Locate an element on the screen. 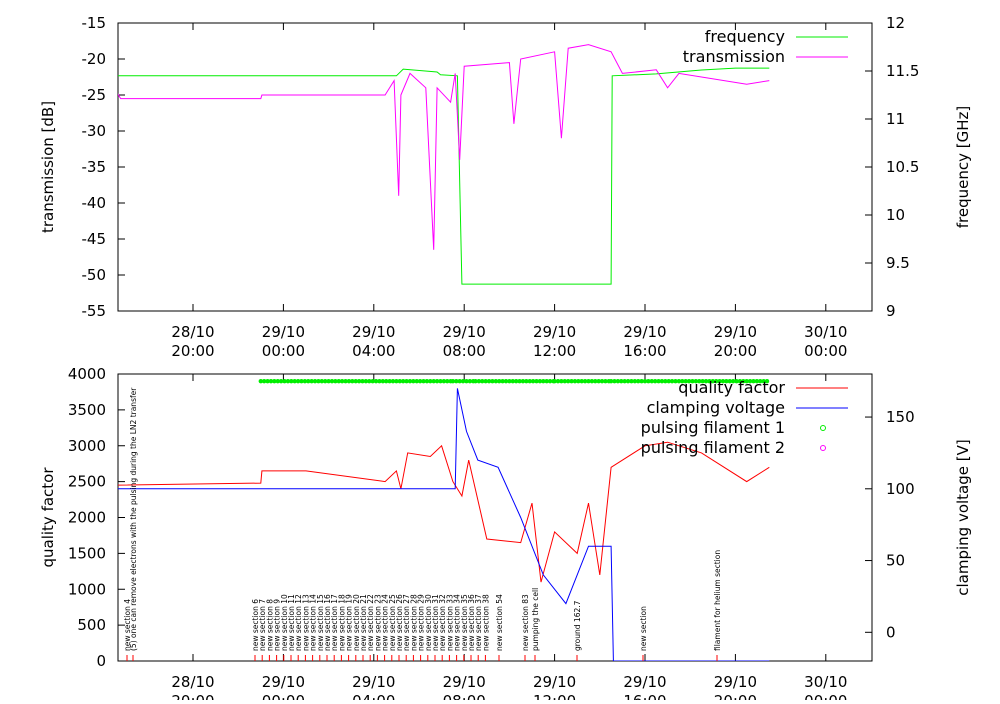  annotation-label: new section 35 is located at coordinates (464, 622).